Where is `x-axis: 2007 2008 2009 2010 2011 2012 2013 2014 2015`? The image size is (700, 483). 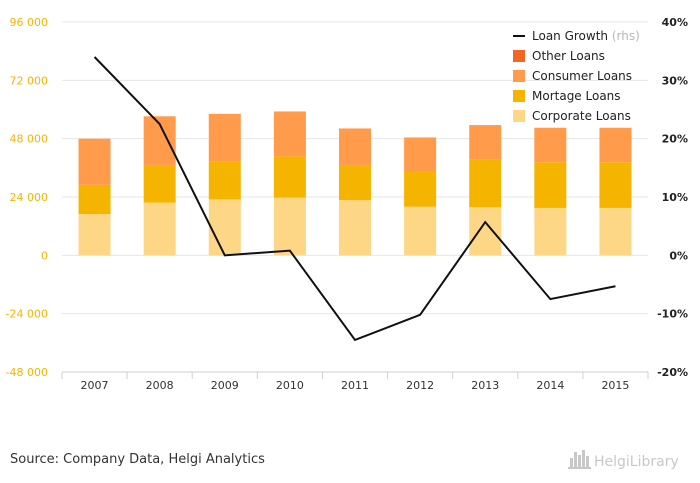 x-axis: 2007 2008 2009 2010 2011 2012 2013 2014 2015 is located at coordinates (355, 381).